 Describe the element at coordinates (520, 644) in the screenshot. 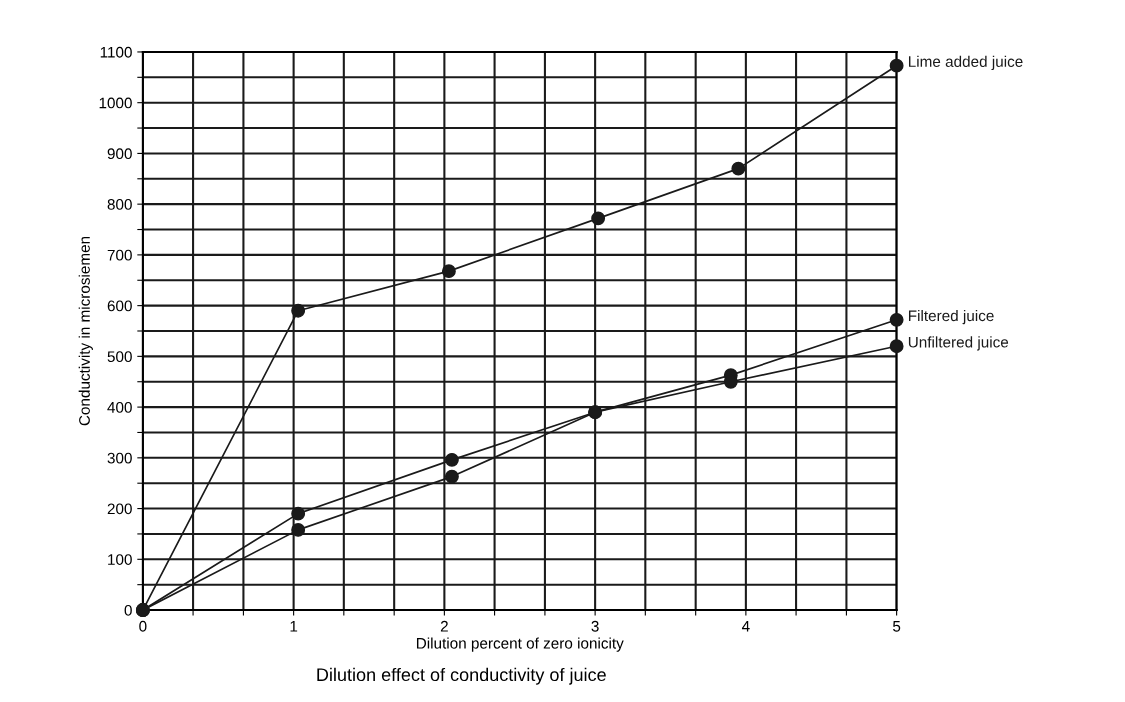

I see `x-axis-title: Dilution percent of zero ionicity` at that location.